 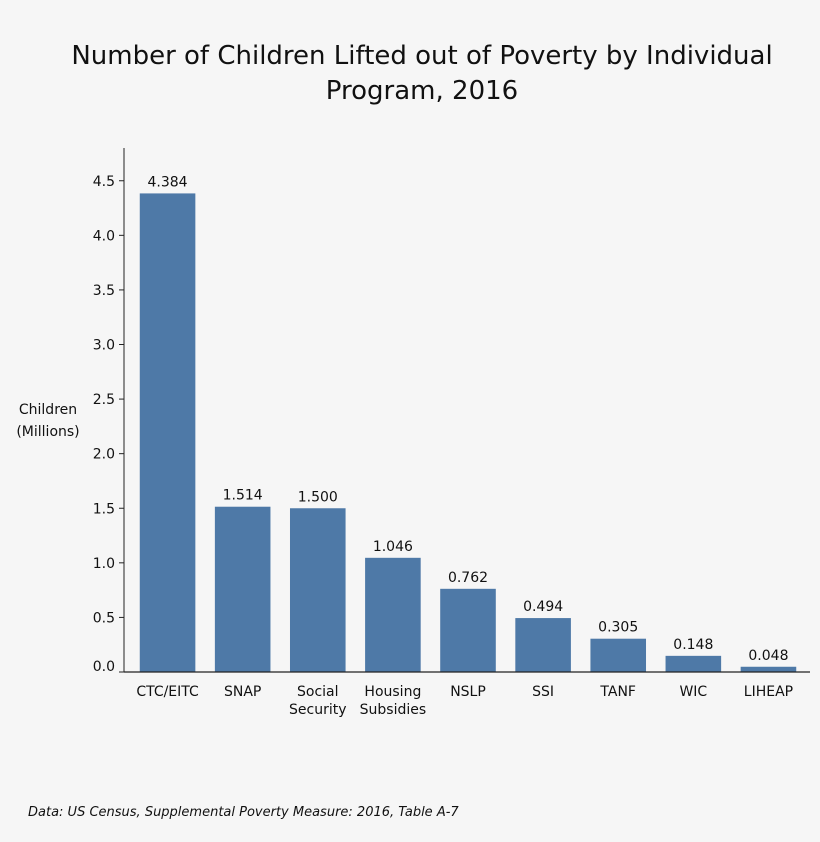 I want to click on x-tick-label: SNAP, so click(x=242, y=692).